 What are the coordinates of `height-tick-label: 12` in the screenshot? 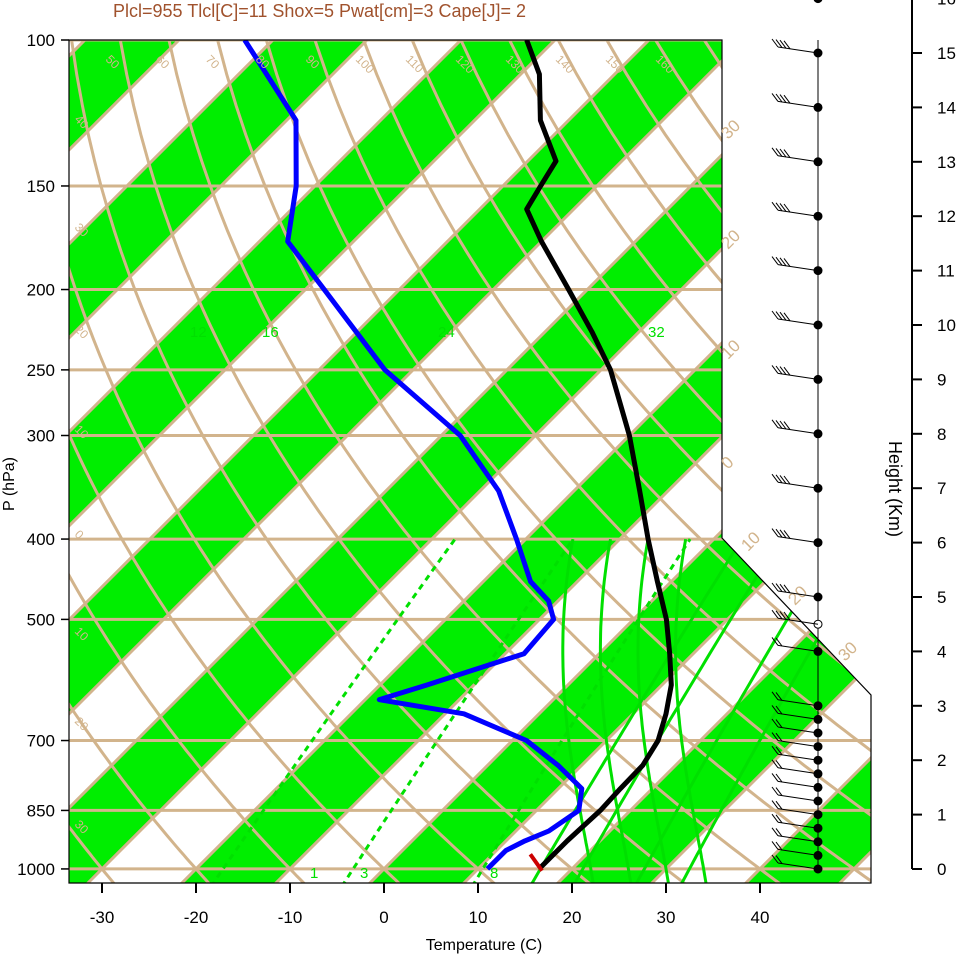 It's located at (946, 216).